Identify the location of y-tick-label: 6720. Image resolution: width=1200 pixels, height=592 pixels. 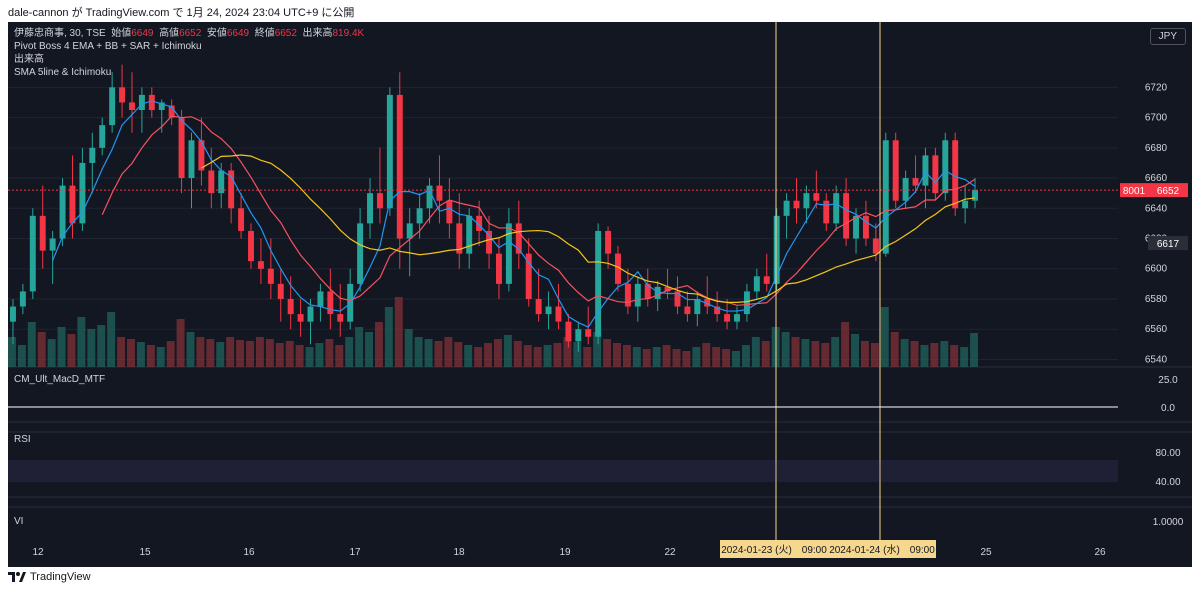
(1156, 87).